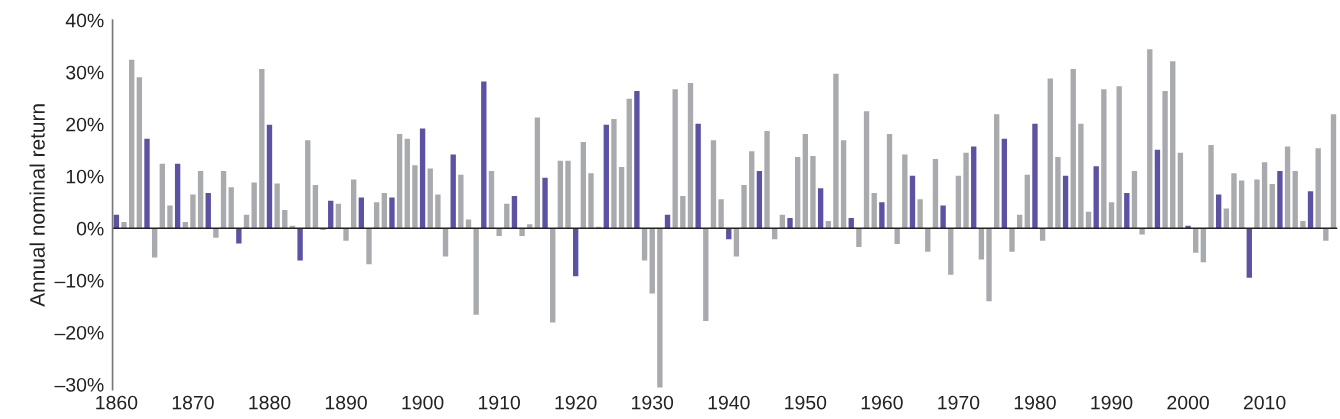  I want to click on x-tick-label: 1880, so click(270, 402).